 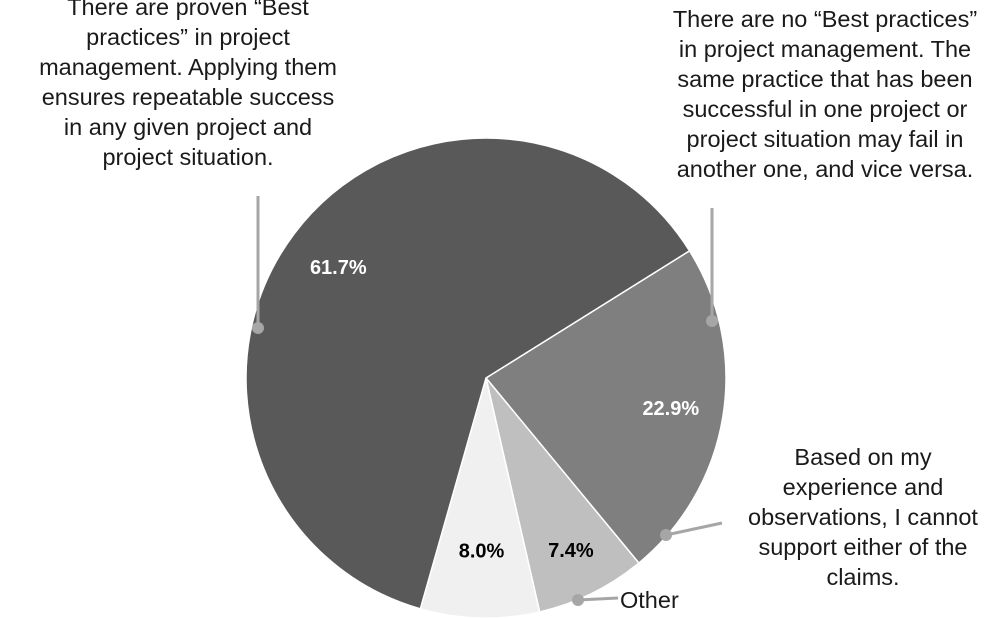 What do you see at coordinates (670, 409) in the screenshot?
I see `data-label-no-best-practices: 22.9%` at bounding box center [670, 409].